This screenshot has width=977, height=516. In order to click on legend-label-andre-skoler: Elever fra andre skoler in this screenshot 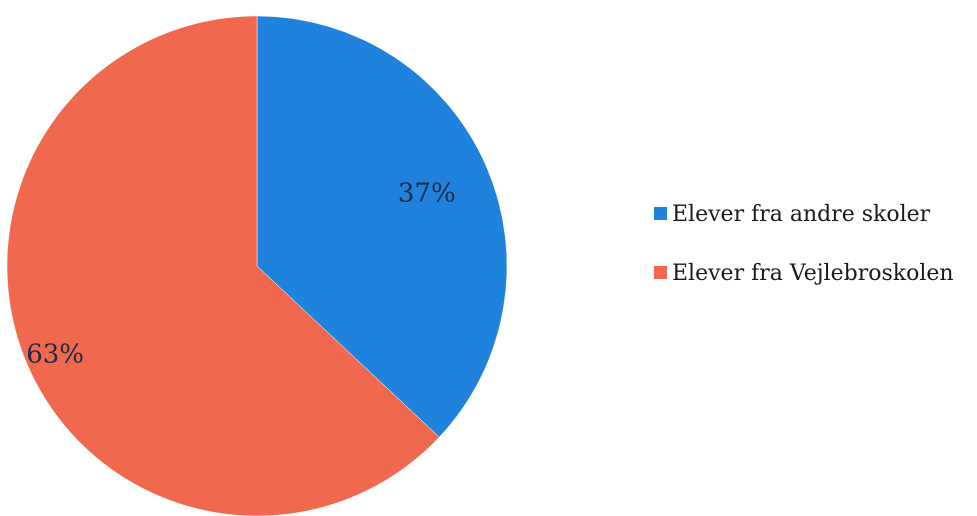, I will do `click(801, 214)`.